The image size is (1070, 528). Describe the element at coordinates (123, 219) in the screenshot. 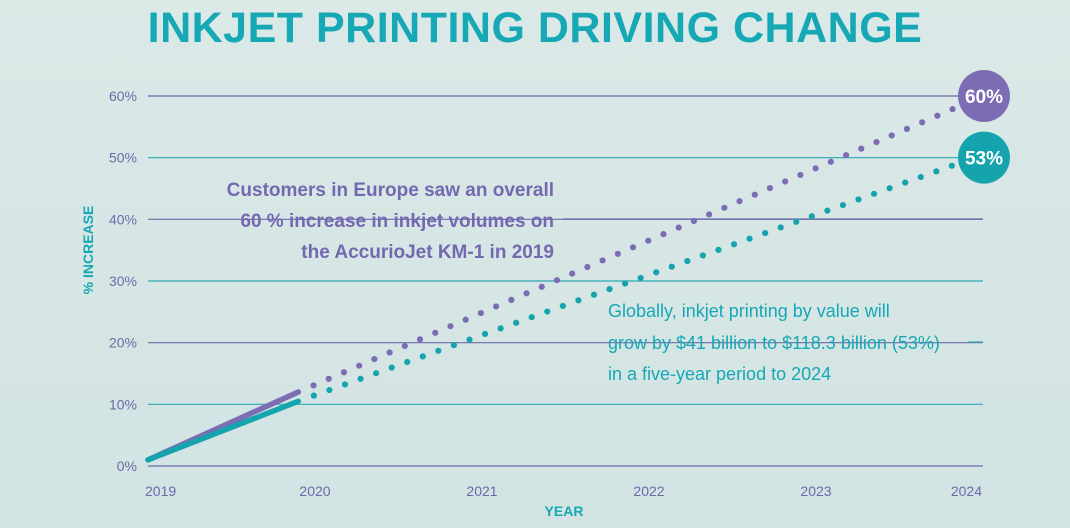

I see `y-tick-label: 40%` at that location.